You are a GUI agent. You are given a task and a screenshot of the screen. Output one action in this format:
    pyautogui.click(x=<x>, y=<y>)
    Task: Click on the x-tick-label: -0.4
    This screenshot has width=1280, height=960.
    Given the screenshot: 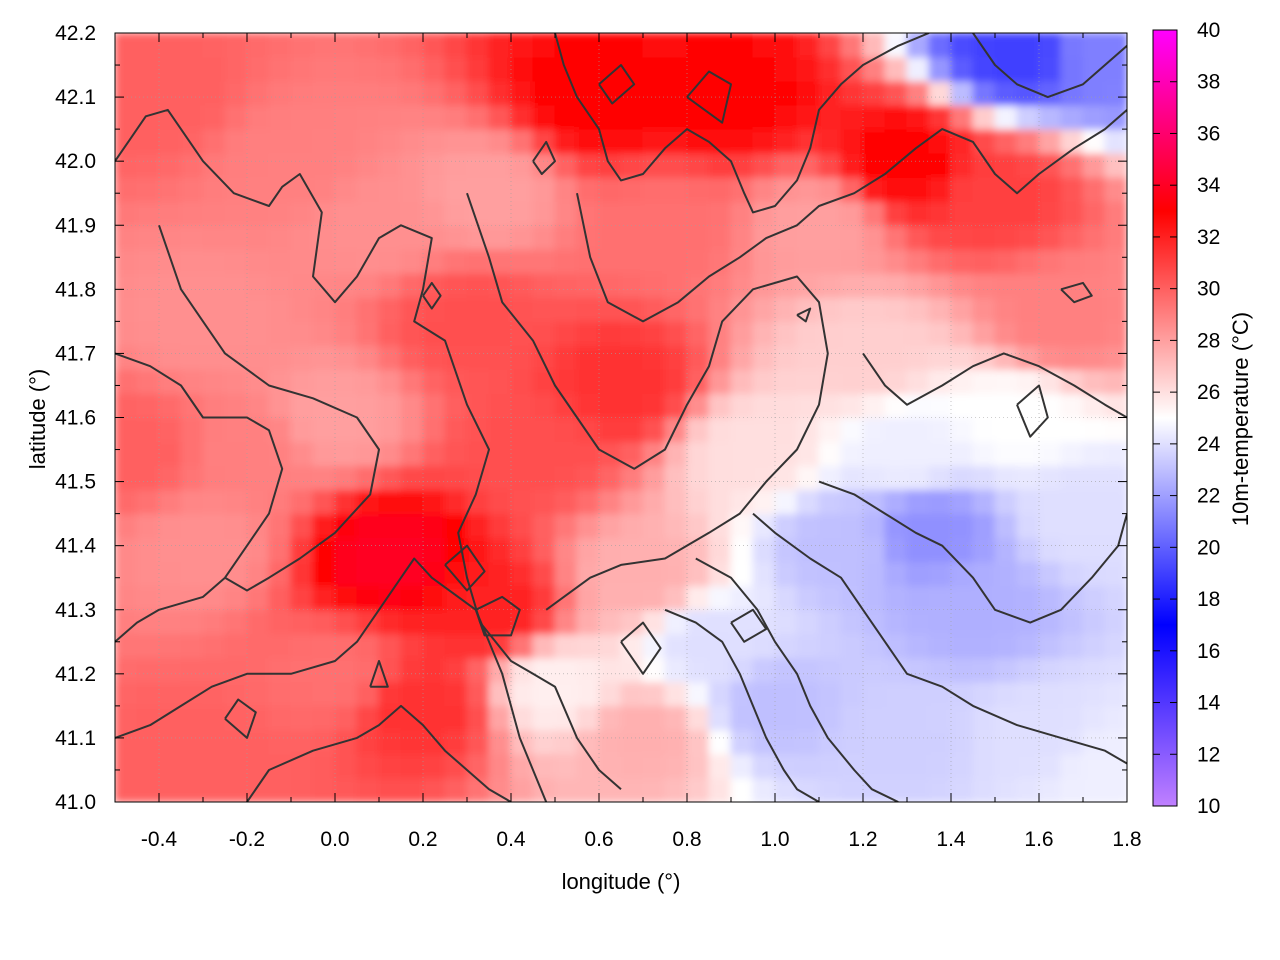 What is the action you would take?
    pyautogui.click(x=159, y=839)
    